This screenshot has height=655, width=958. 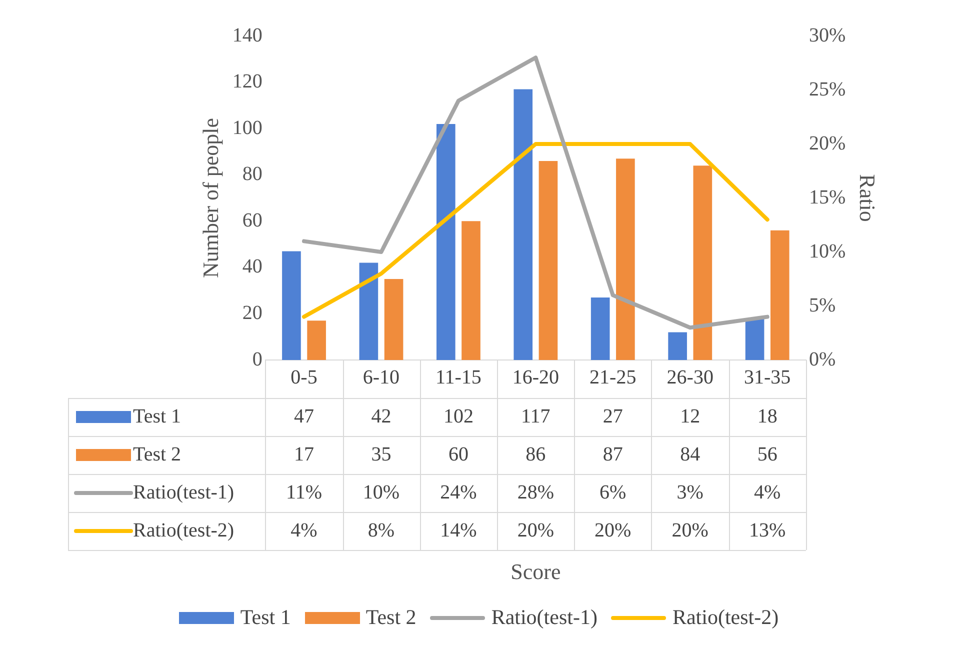 What do you see at coordinates (252, 313) in the screenshot?
I see `y-tick-label: 20` at bounding box center [252, 313].